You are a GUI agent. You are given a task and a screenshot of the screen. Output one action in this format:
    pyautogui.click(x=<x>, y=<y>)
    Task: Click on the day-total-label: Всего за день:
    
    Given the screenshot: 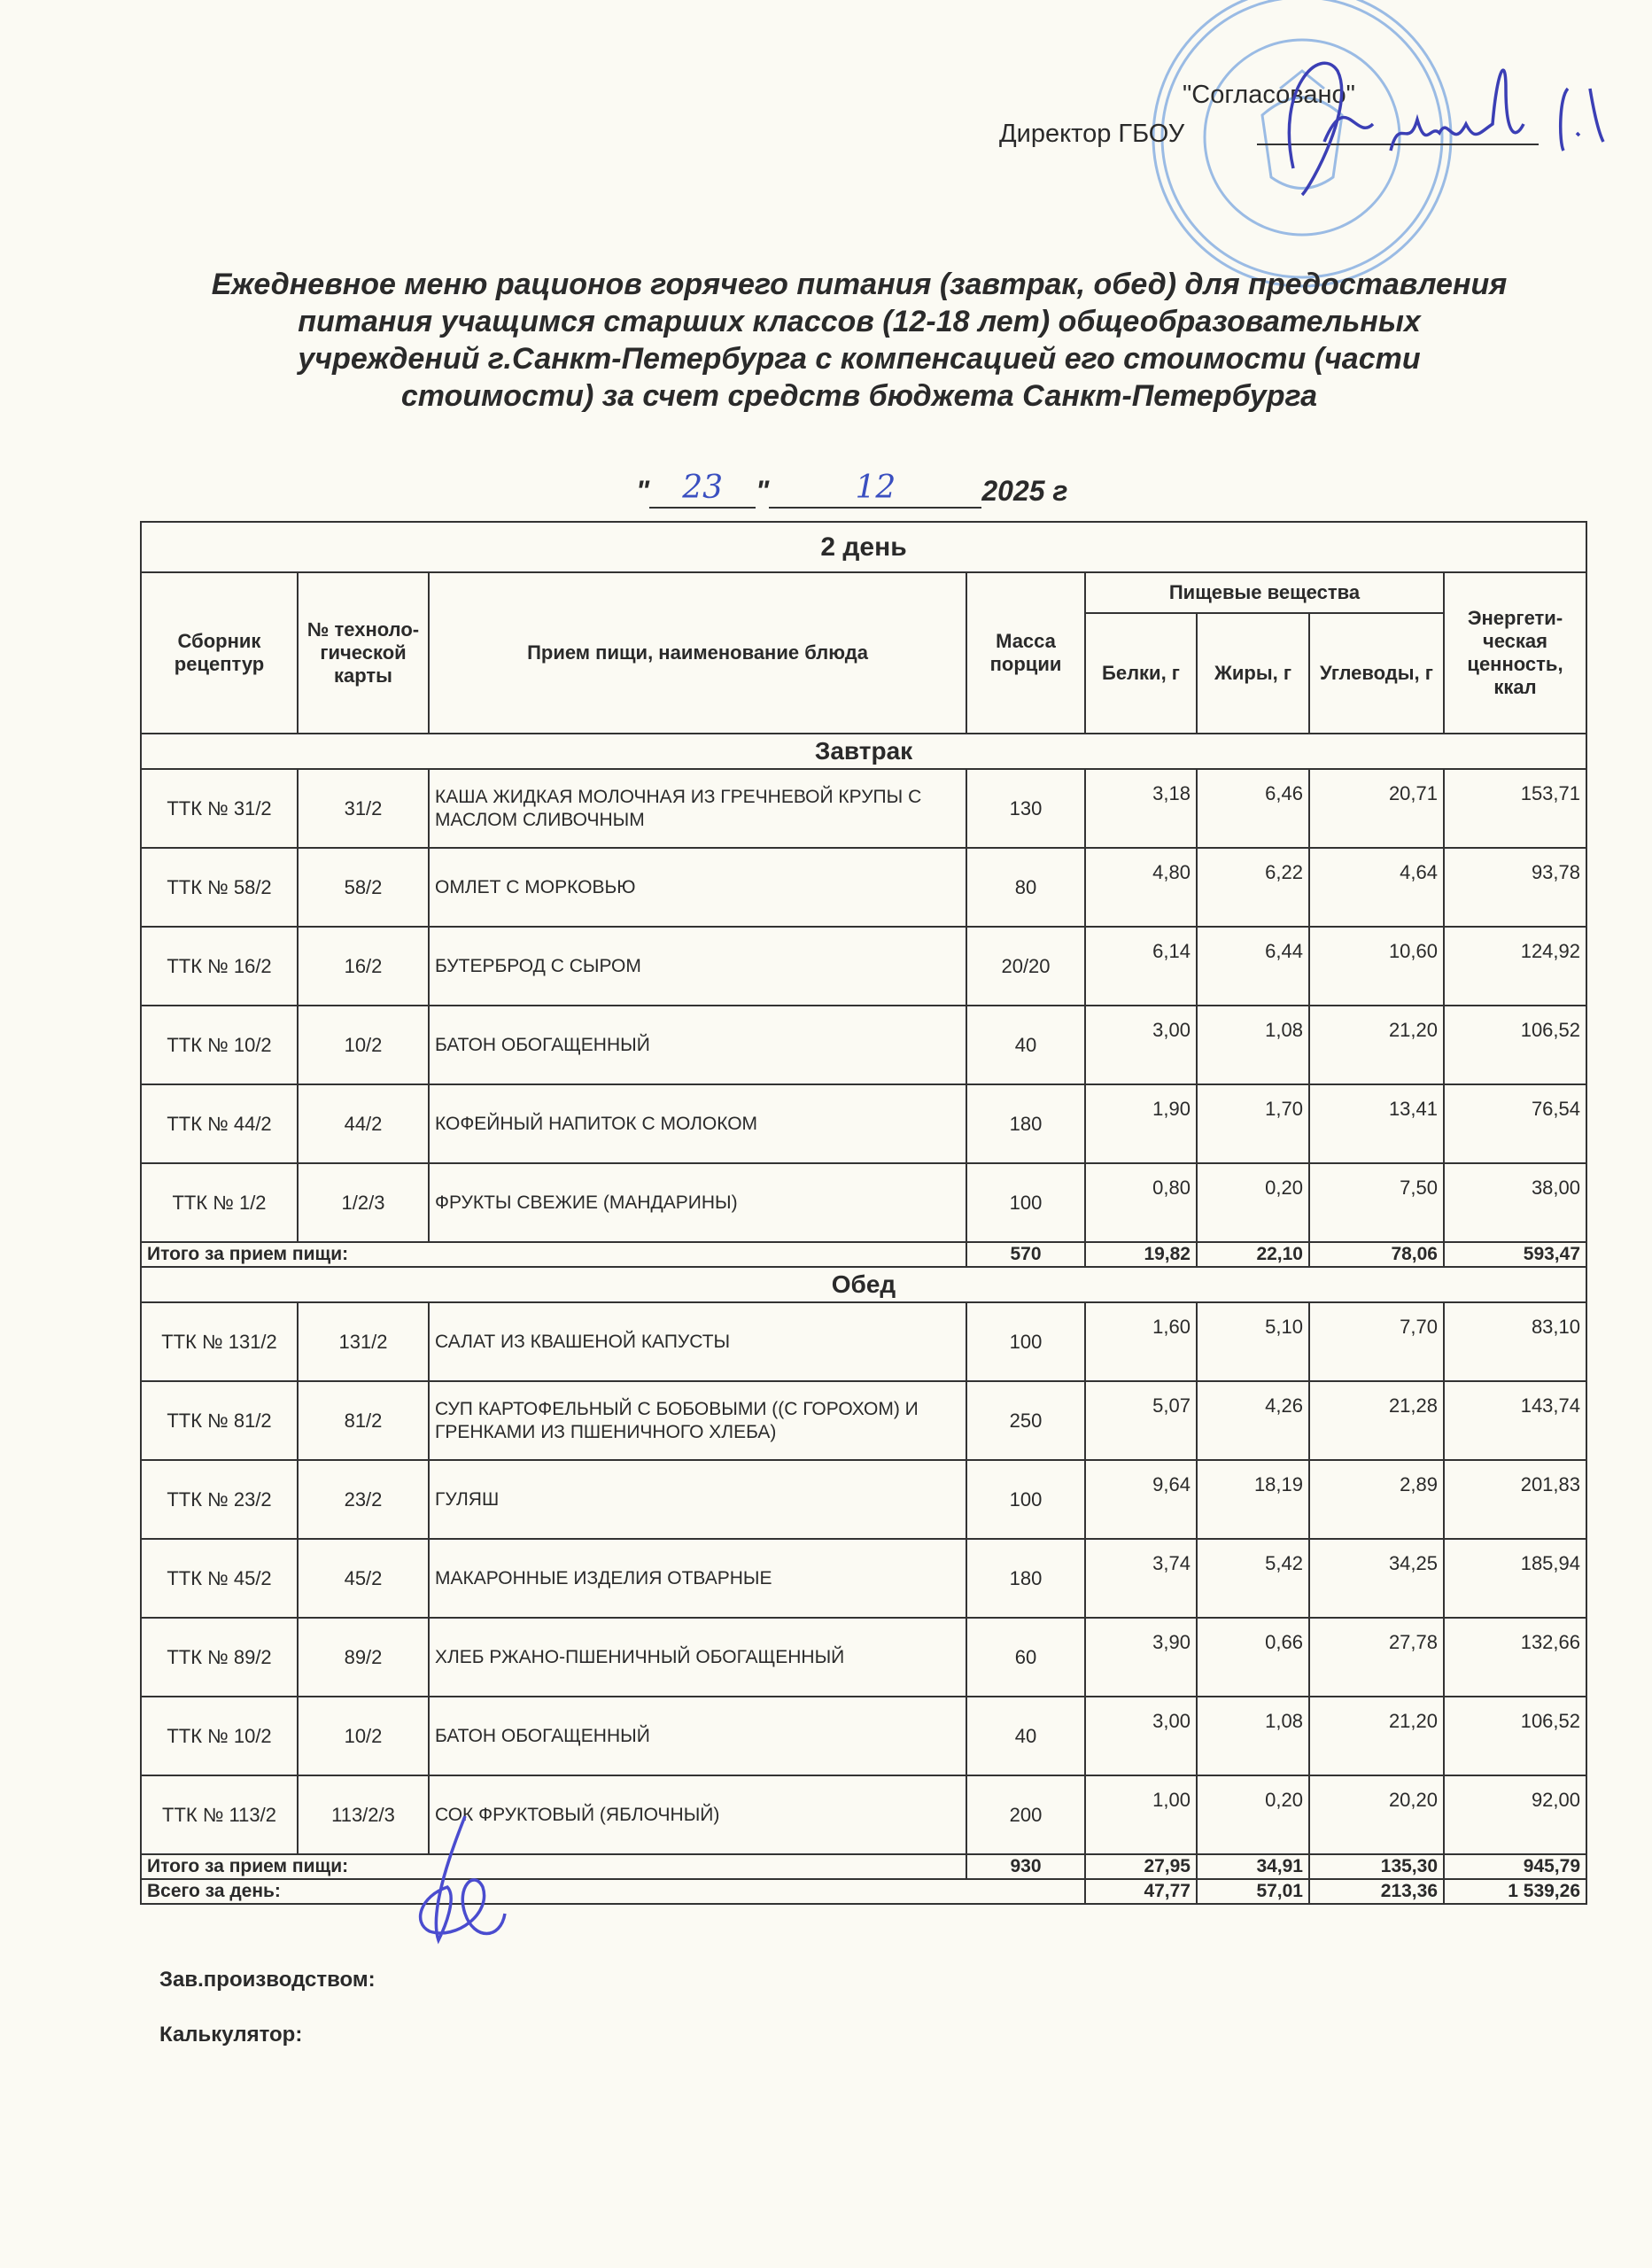 What is the action you would take?
    pyautogui.click(x=613, y=1892)
    